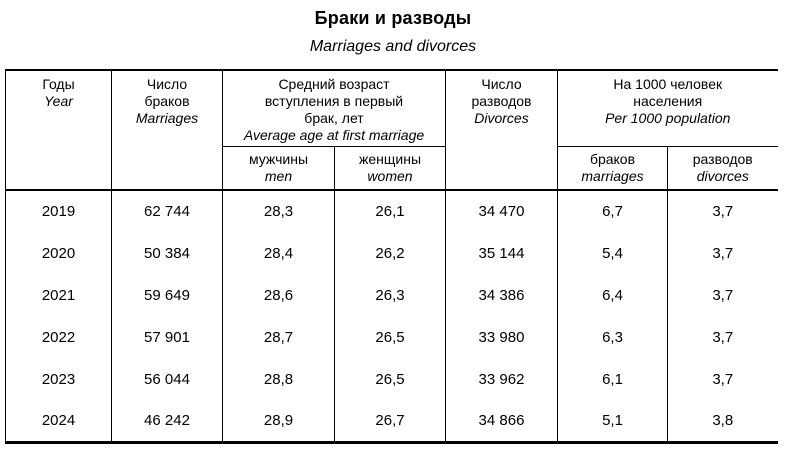 The width and height of the screenshot is (786, 451). Describe the element at coordinates (334, 135) in the screenshot. I see `header-avg-age-en: Average age at first marriage` at that location.